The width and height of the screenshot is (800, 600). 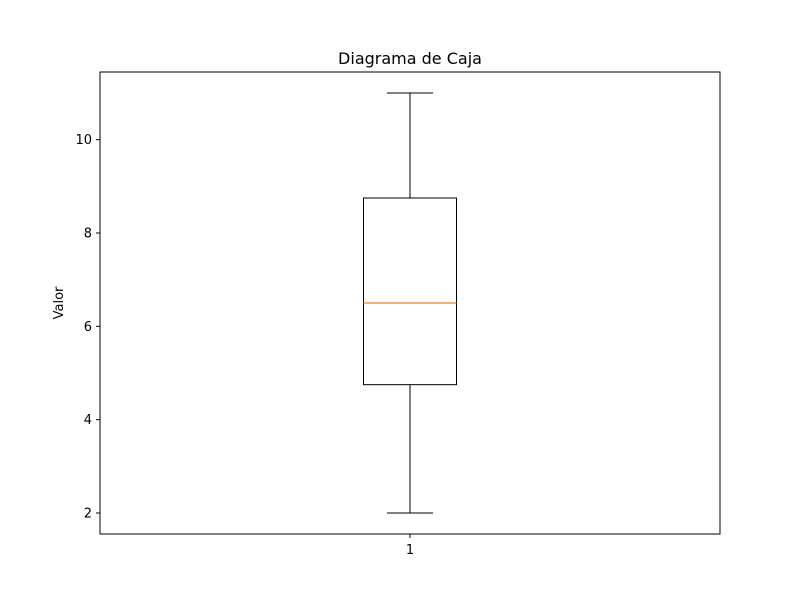 What do you see at coordinates (410, 550) in the screenshot?
I see `x-tick-label: 1` at bounding box center [410, 550].